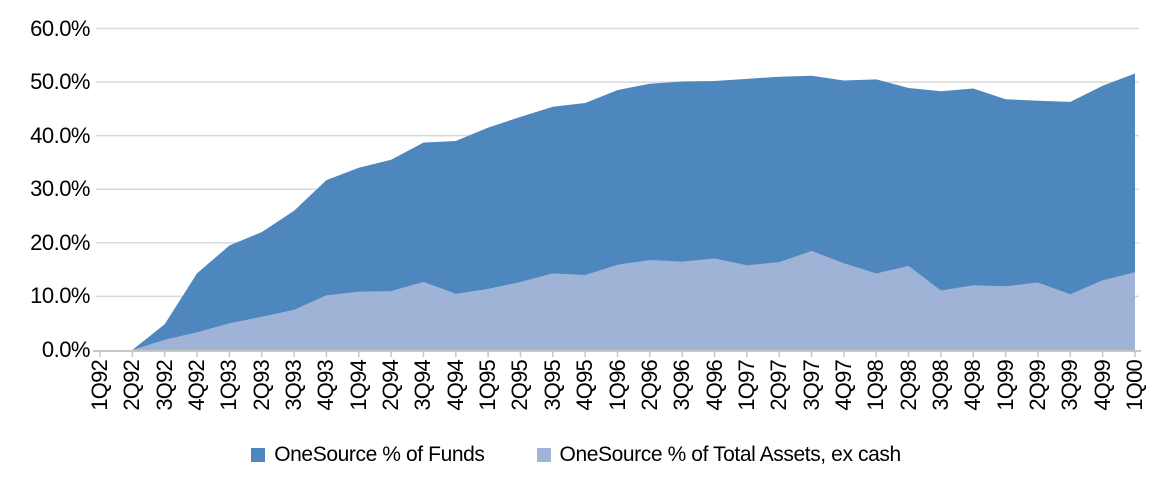 Image resolution: width=1152 pixels, height=496 pixels. What do you see at coordinates (358, 385) in the screenshot?
I see `x-axis-tick-label: 1Q94` at bounding box center [358, 385].